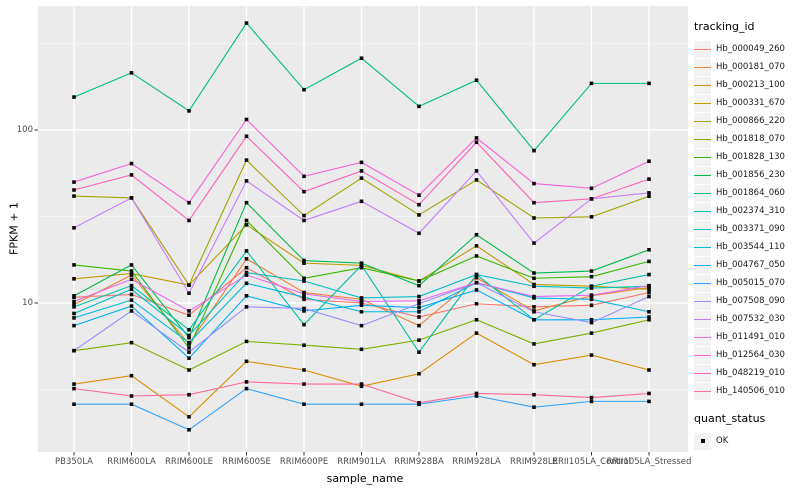 The image size is (800, 500). What do you see at coordinates (747, 121) in the screenshot?
I see `legend-item: Hb_000866_220` at bounding box center [747, 121].